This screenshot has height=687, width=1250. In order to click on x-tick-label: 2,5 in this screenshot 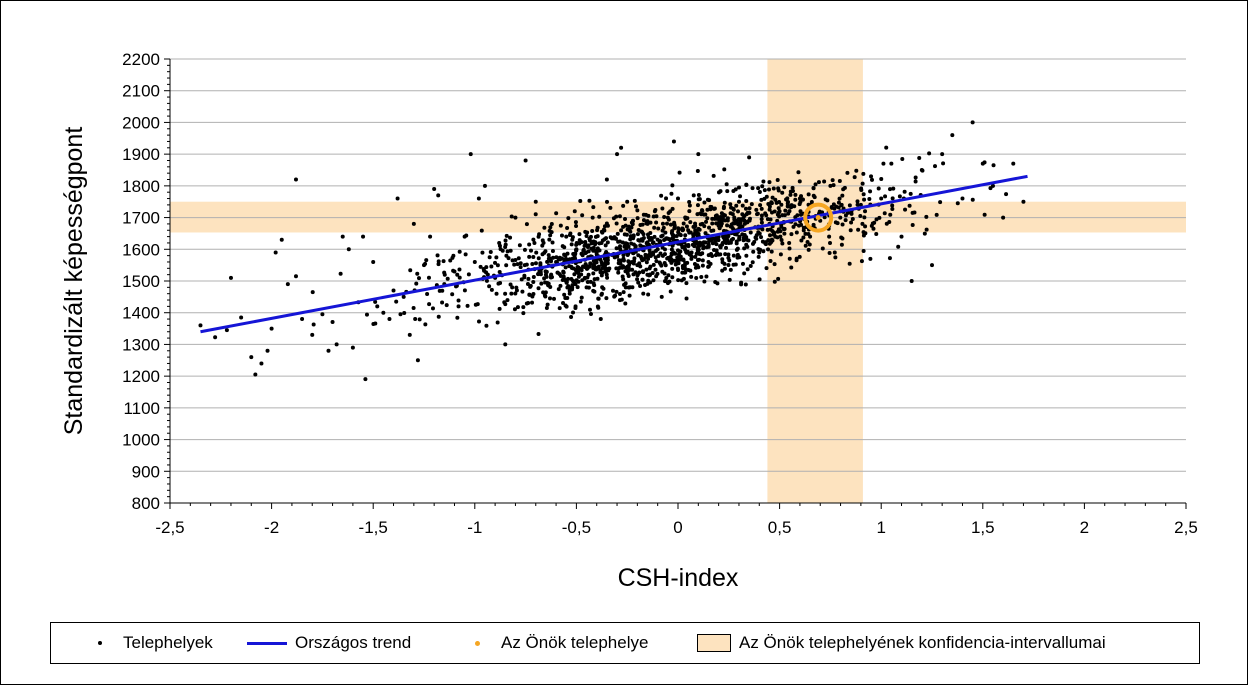, I will do `click(1186, 527)`.